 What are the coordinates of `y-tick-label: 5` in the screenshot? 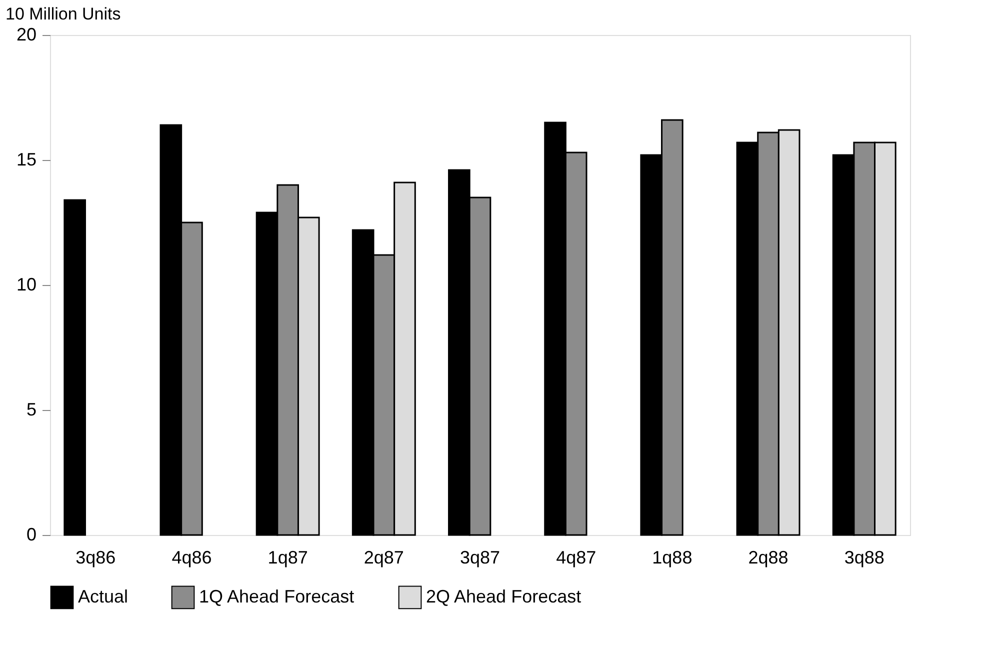 It's located at (31, 410).